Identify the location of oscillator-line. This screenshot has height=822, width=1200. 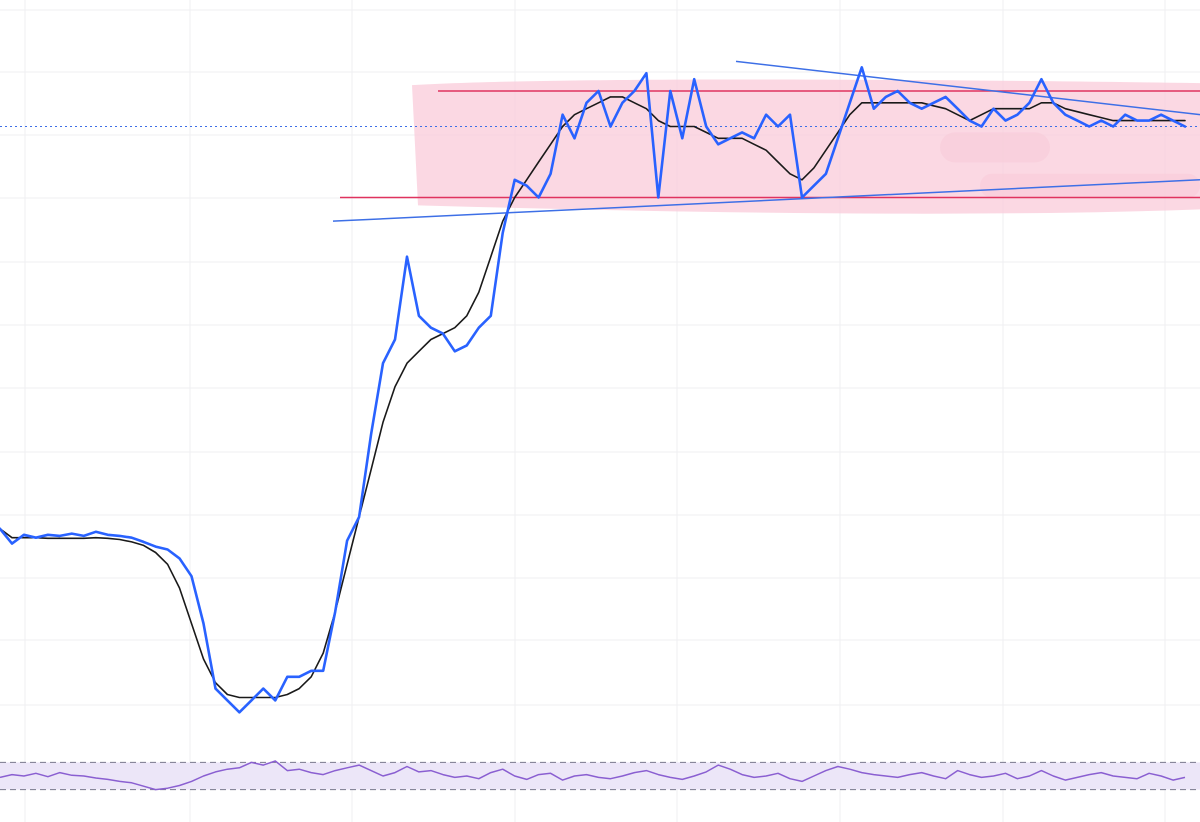
(593, 775).